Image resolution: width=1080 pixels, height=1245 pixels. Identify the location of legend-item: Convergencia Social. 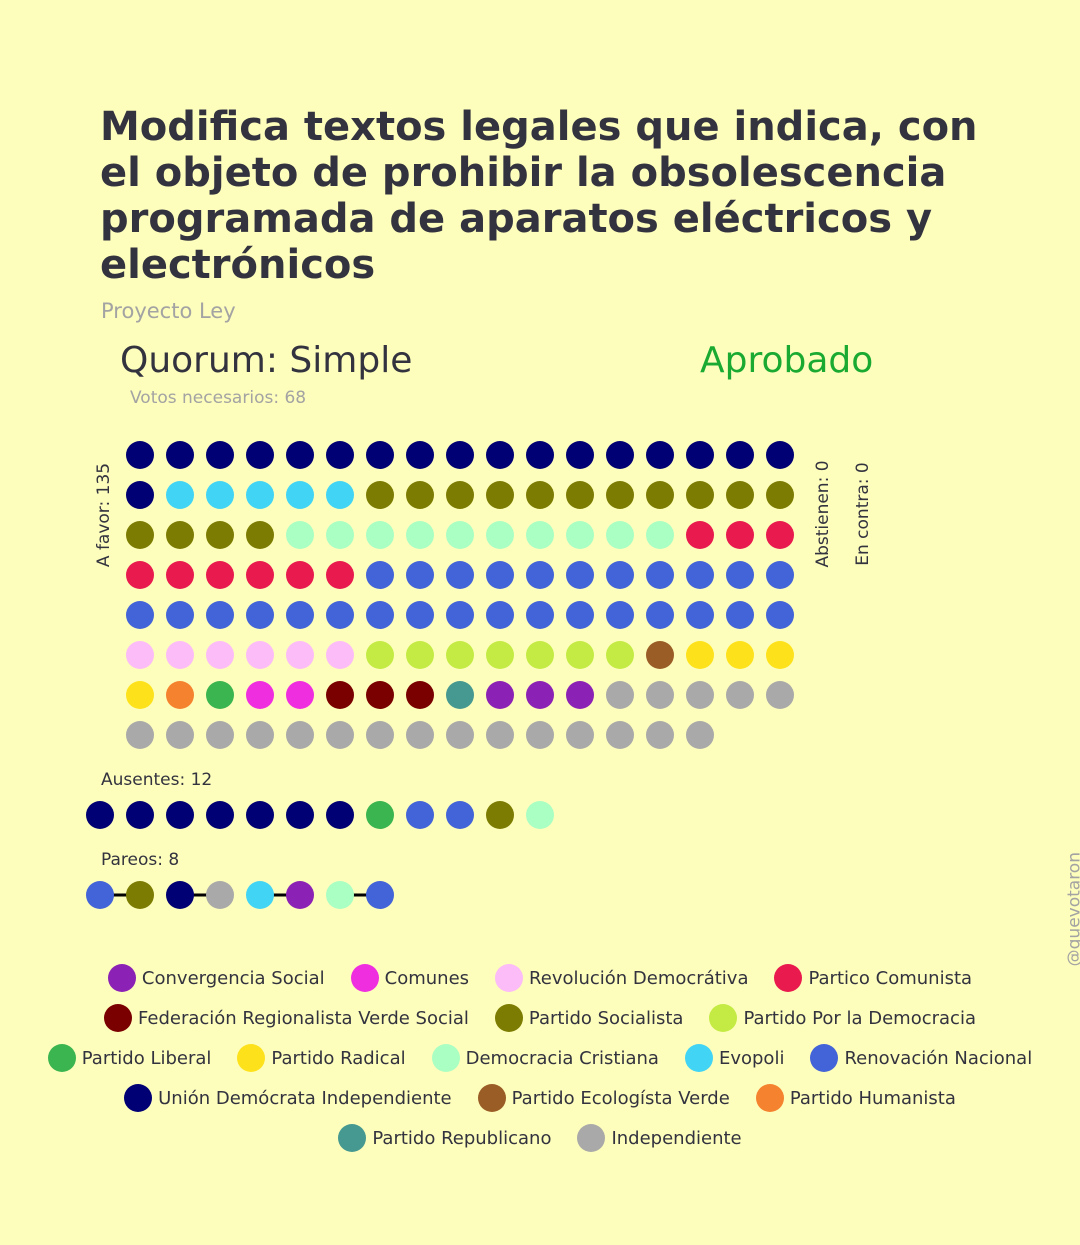
(216, 978).